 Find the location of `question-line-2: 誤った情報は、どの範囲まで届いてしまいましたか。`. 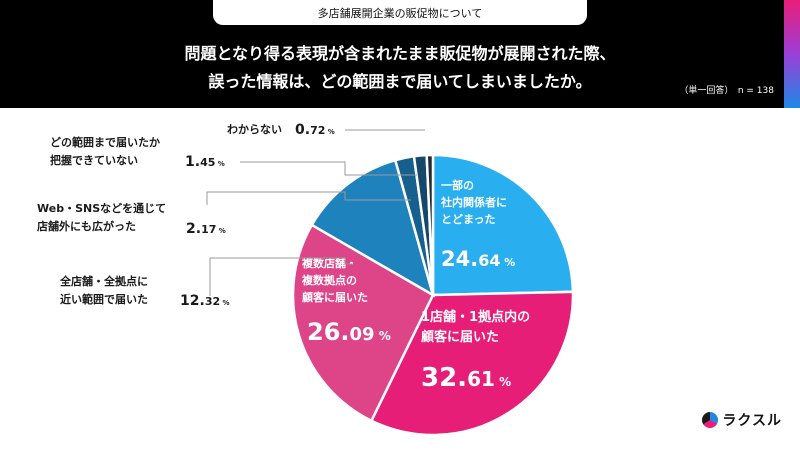

question-line-2: 誤った情報は、どの範囲まで届いてしまいましたか。 is located at coordinates (400, 81).